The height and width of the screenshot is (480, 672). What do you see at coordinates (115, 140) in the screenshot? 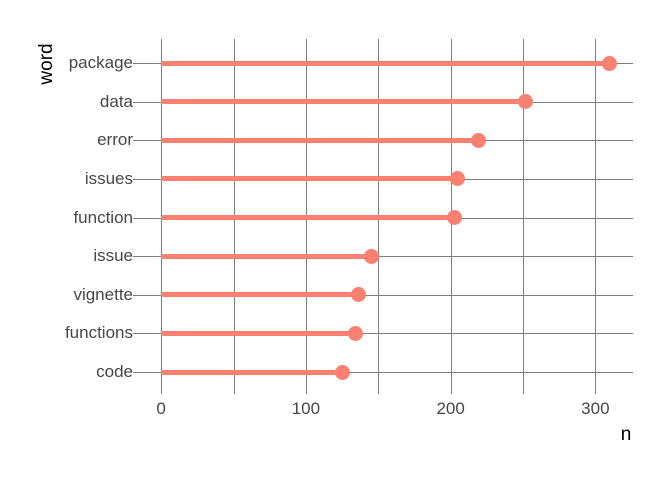
I see `category-label: error` at bounding box center [115, 140].